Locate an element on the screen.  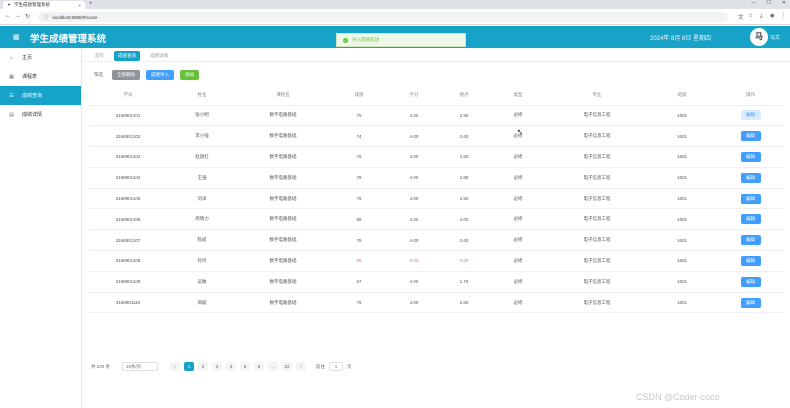
menu-icon: ⋮ is located at coordinates (784, 16).